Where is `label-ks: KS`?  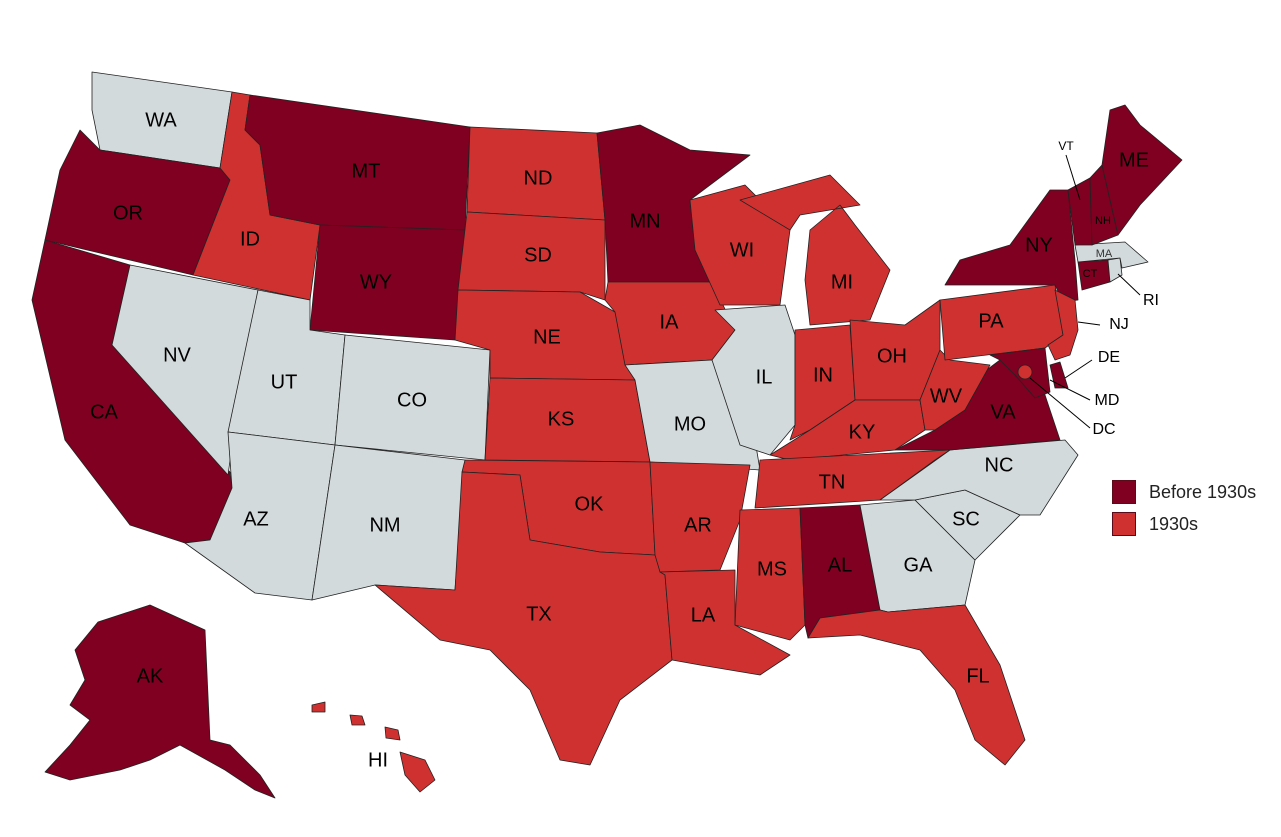
label-ks: KS is located at coordinates (561, 419).